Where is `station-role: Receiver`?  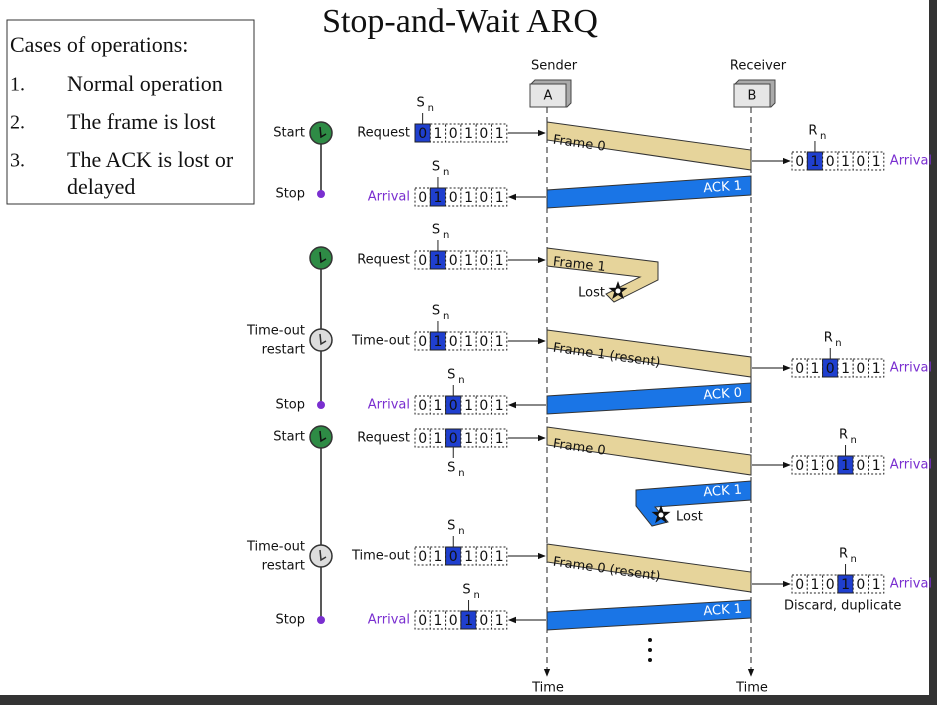
station-role: Receiver is located at coordinates (758, 66).